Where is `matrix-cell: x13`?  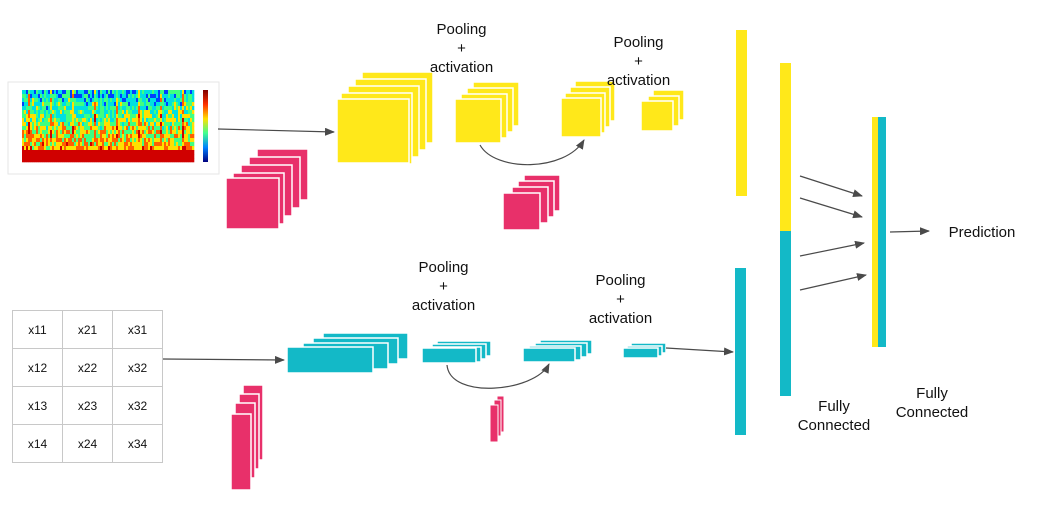
matrix-cell: x13 is located at coordinates (37, 405).